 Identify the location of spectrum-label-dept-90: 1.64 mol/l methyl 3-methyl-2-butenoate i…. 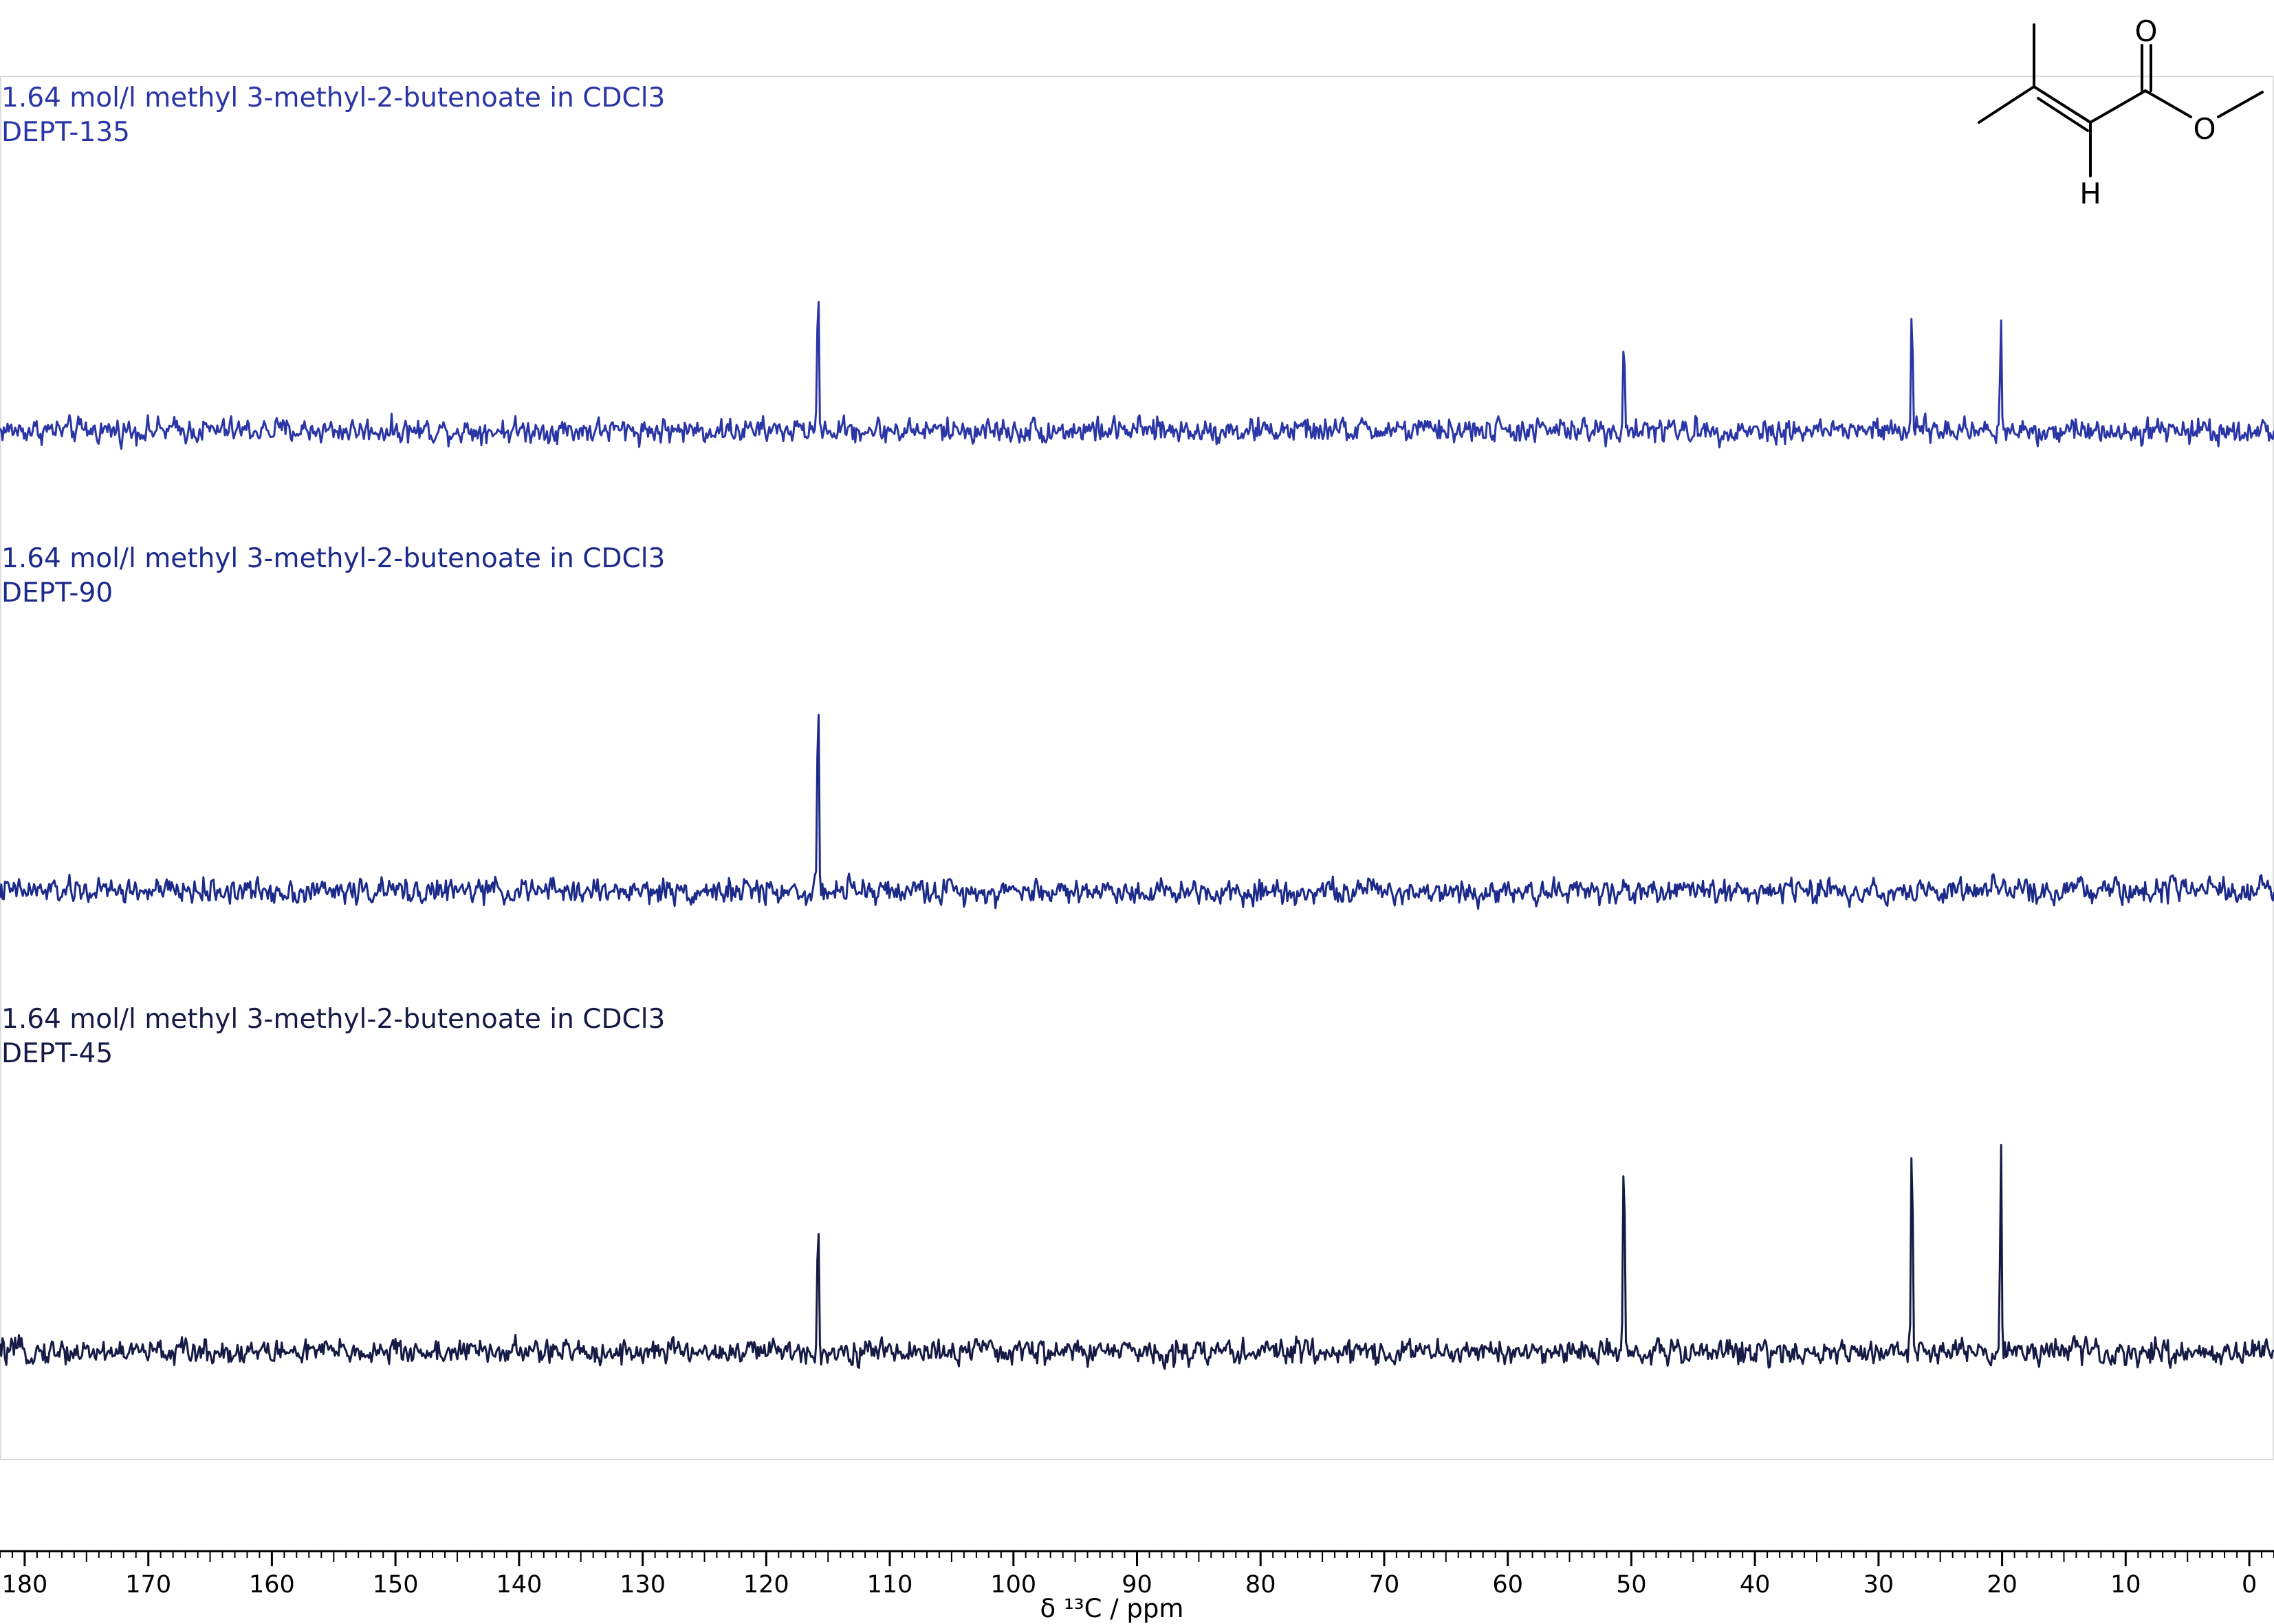
(333, 575).